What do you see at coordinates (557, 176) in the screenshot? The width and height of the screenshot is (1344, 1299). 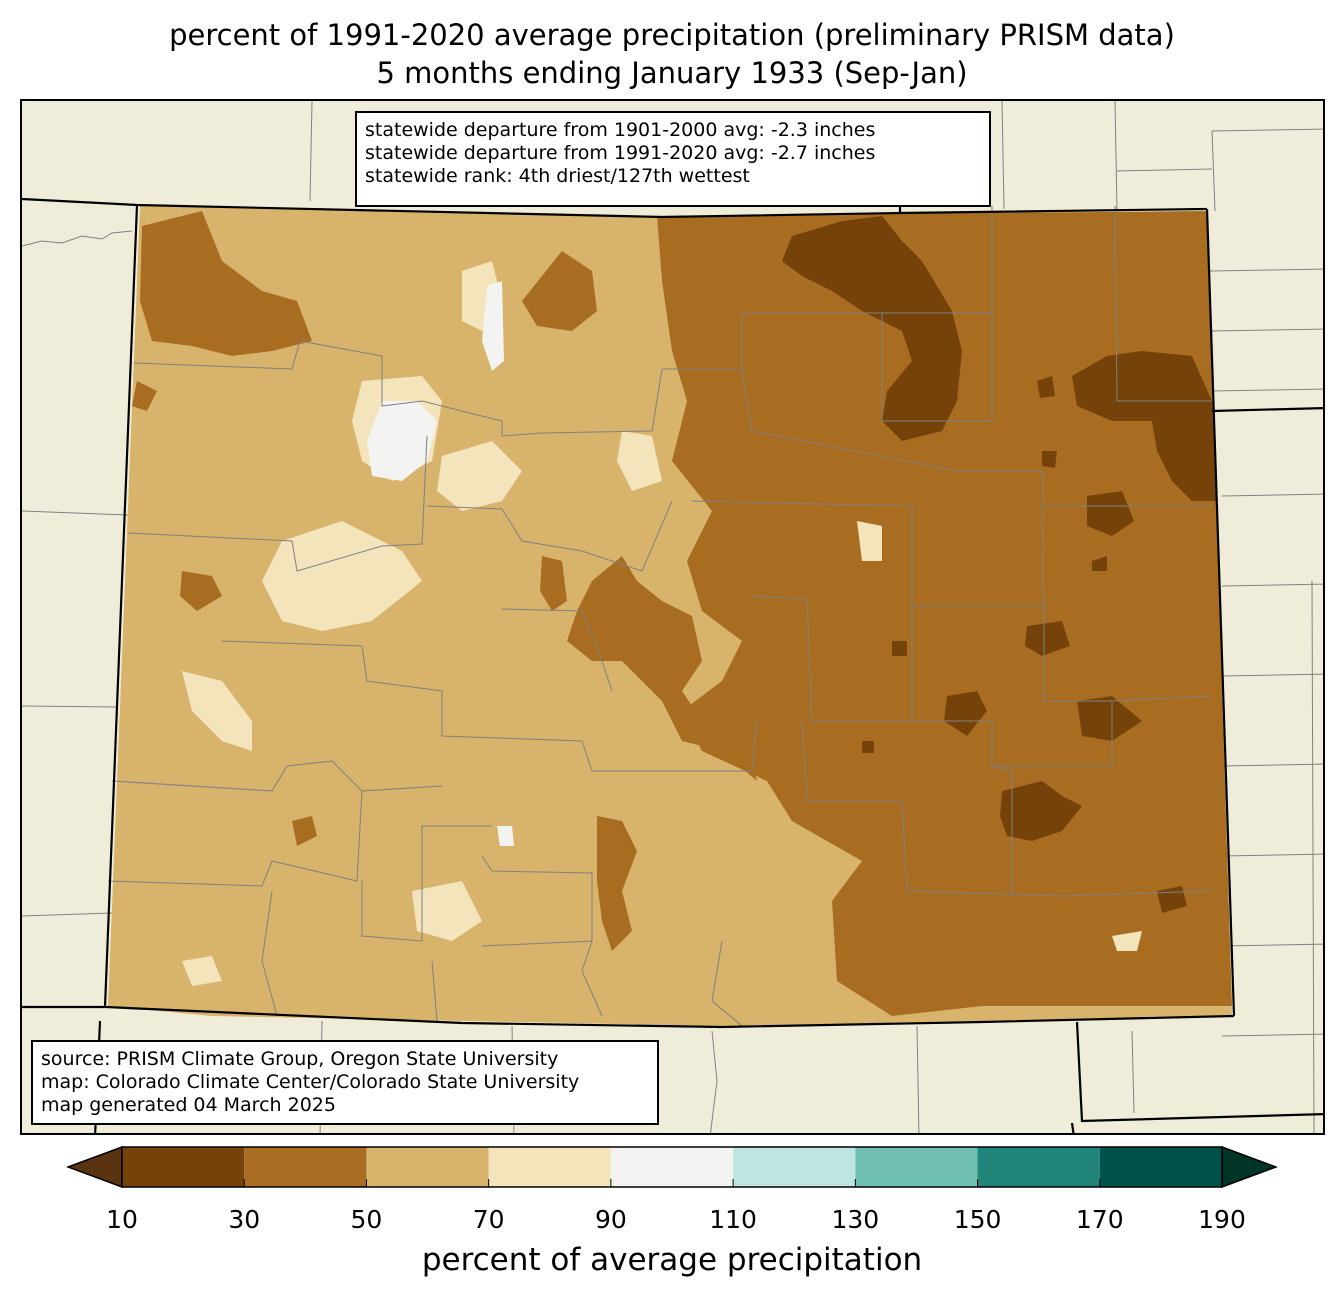 I see `stats-rank: statewide rank: 4th driest/127th wettest` at bounding box center [557, 176].